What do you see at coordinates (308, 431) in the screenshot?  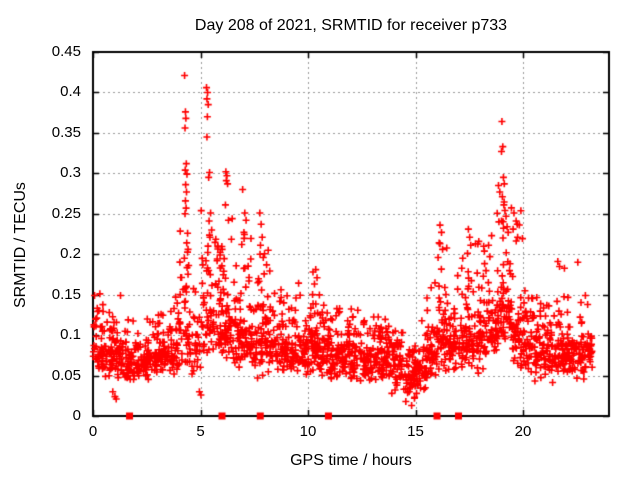 I see `x-tick-label: 10` at bounding box center [308, 431].